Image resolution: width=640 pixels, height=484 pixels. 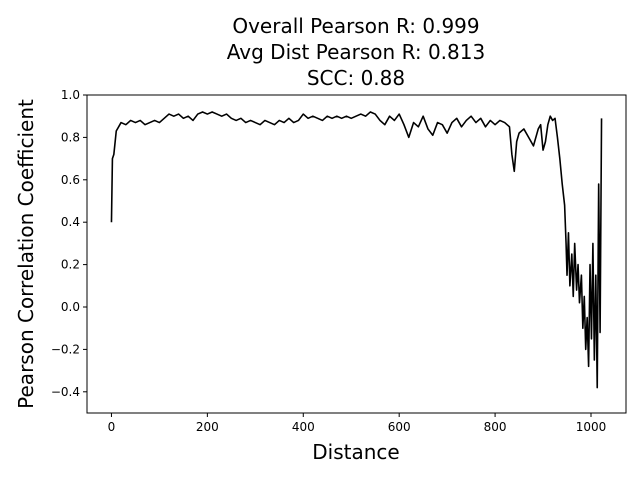 I want to click on x-tick-label: 200, so click(x=207, y=427).